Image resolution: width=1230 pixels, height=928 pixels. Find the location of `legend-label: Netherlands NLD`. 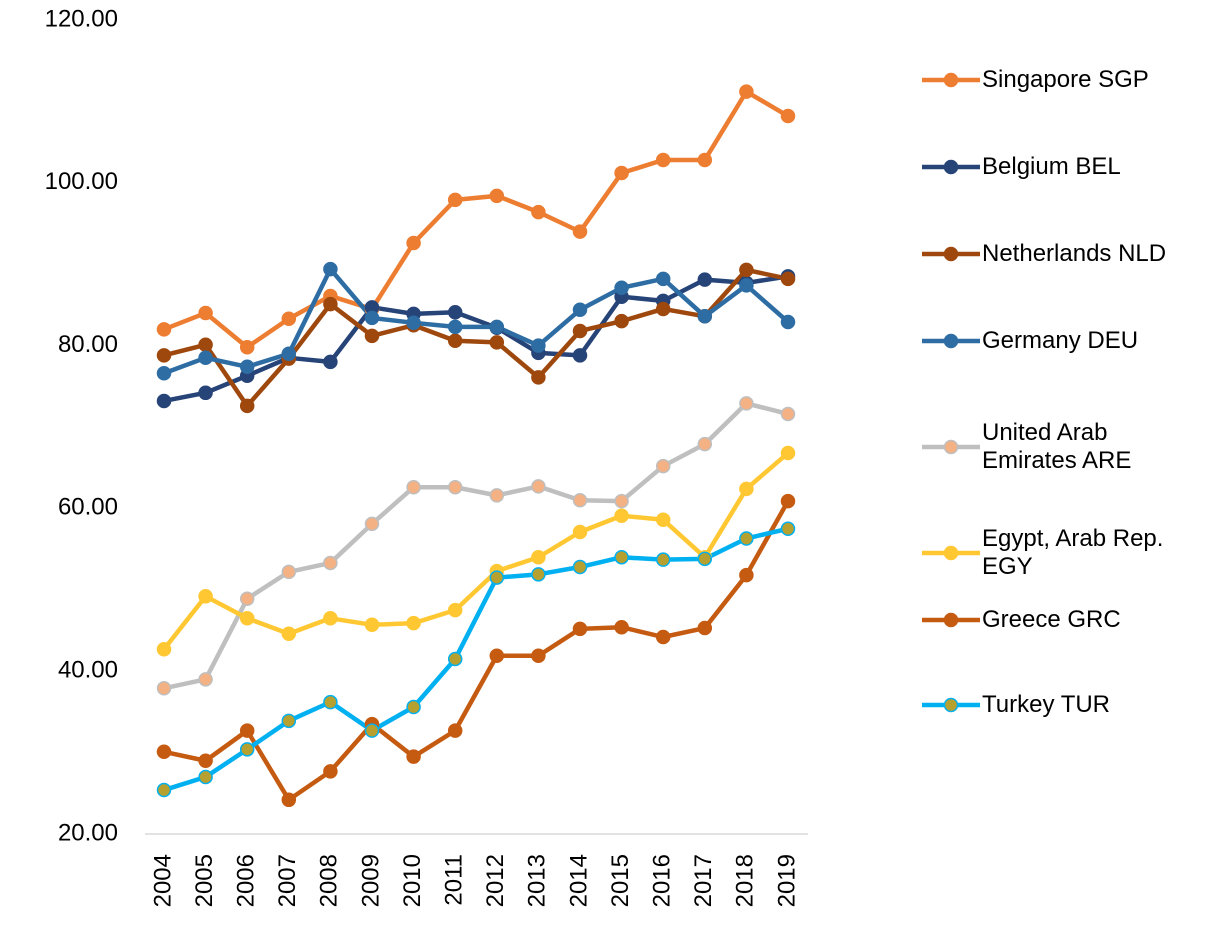

legend-label: Netherlands NLD is located at coordinates (1074, 253).